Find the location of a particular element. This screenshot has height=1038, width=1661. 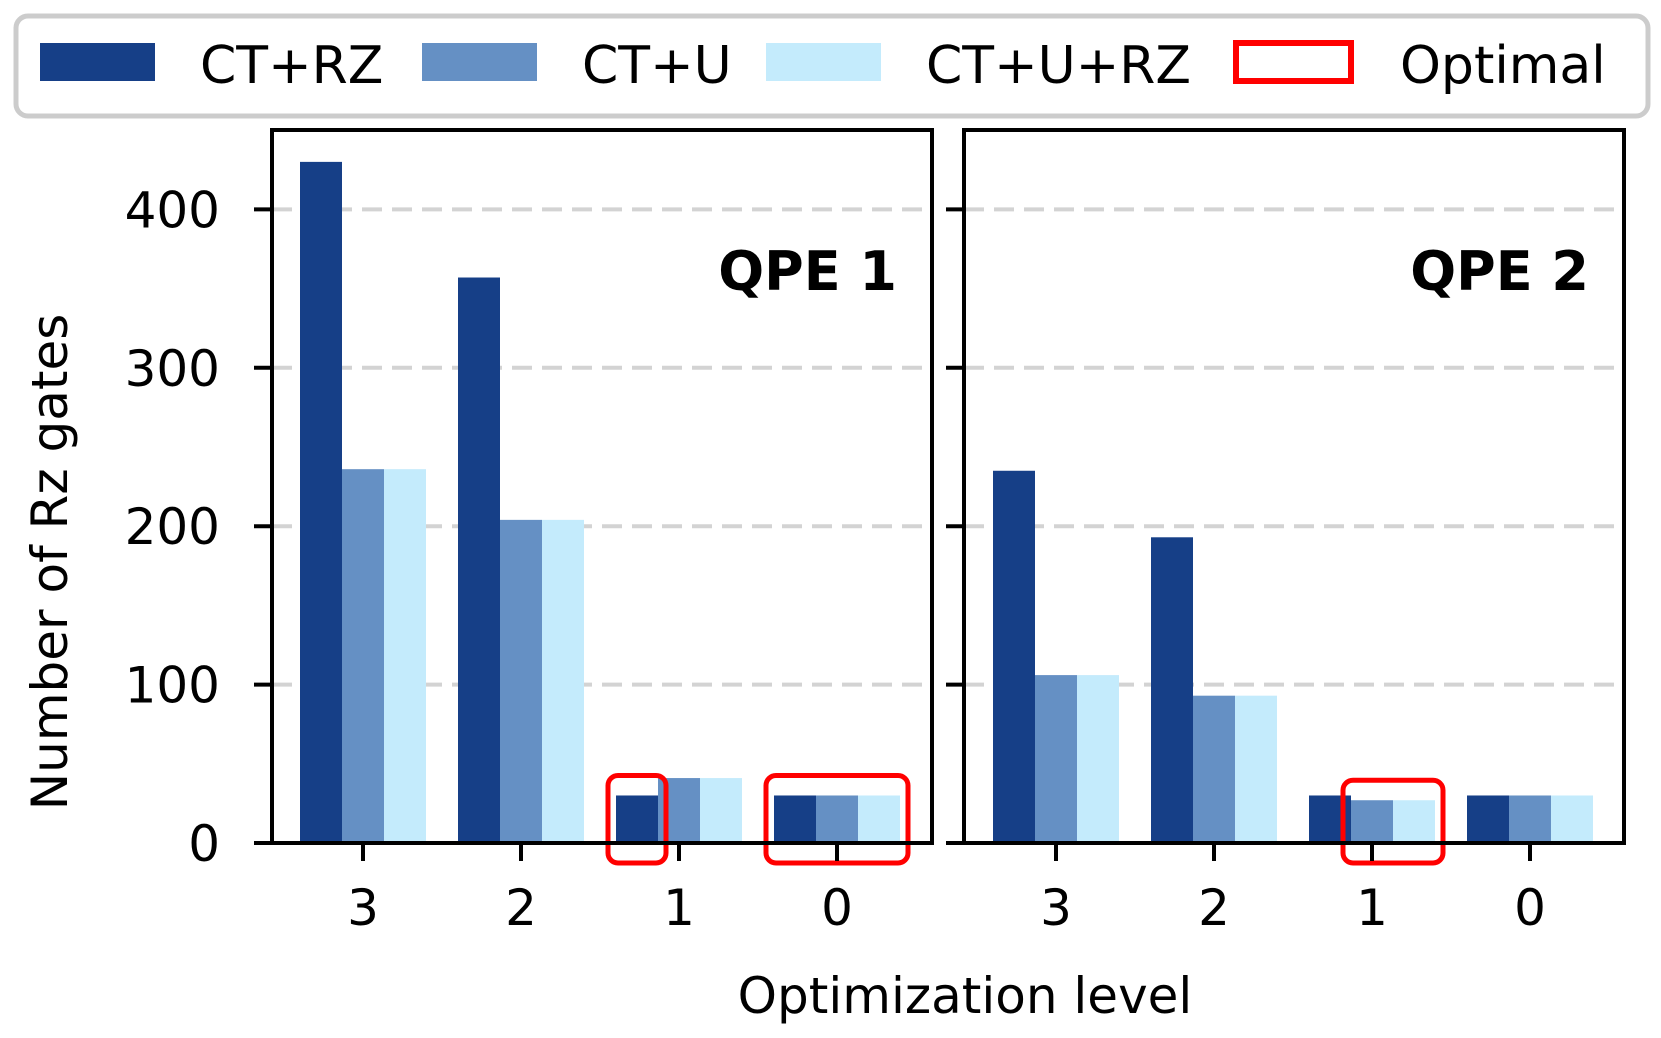

legend: CT+RZ CT+U CT+U+RZ Optimal is located at coordinates (832, 66).